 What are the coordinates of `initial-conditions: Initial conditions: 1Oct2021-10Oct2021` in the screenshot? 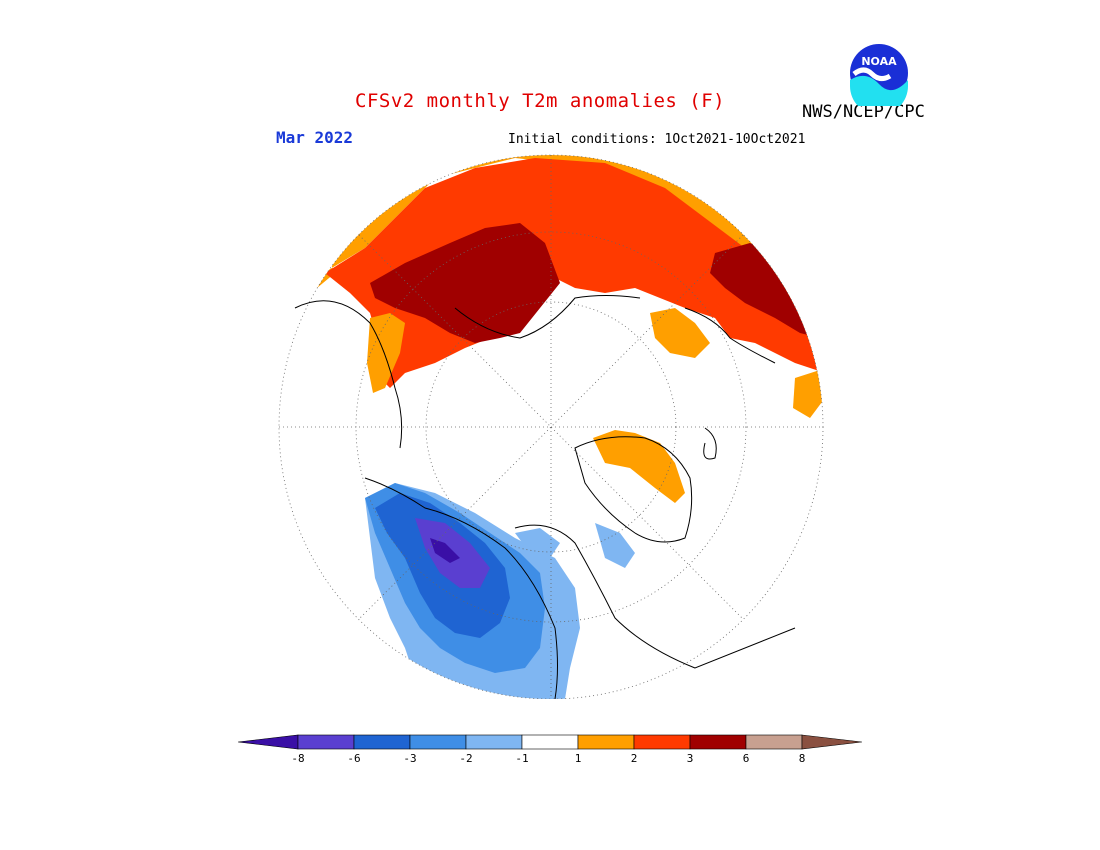 It's located at (657, 139).